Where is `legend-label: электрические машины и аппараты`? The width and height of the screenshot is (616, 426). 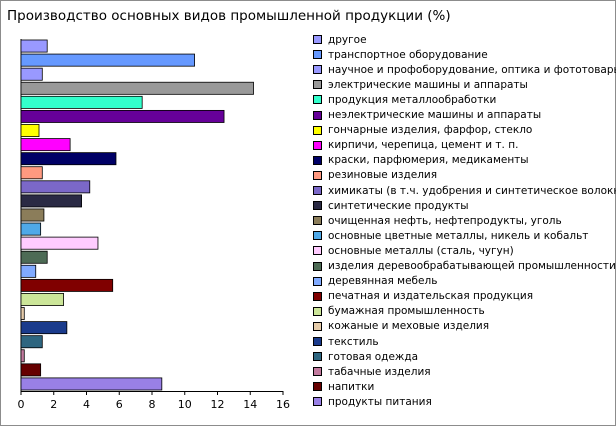 legend-label: электрические машины и аппараты is located at coordinates (428, 84).